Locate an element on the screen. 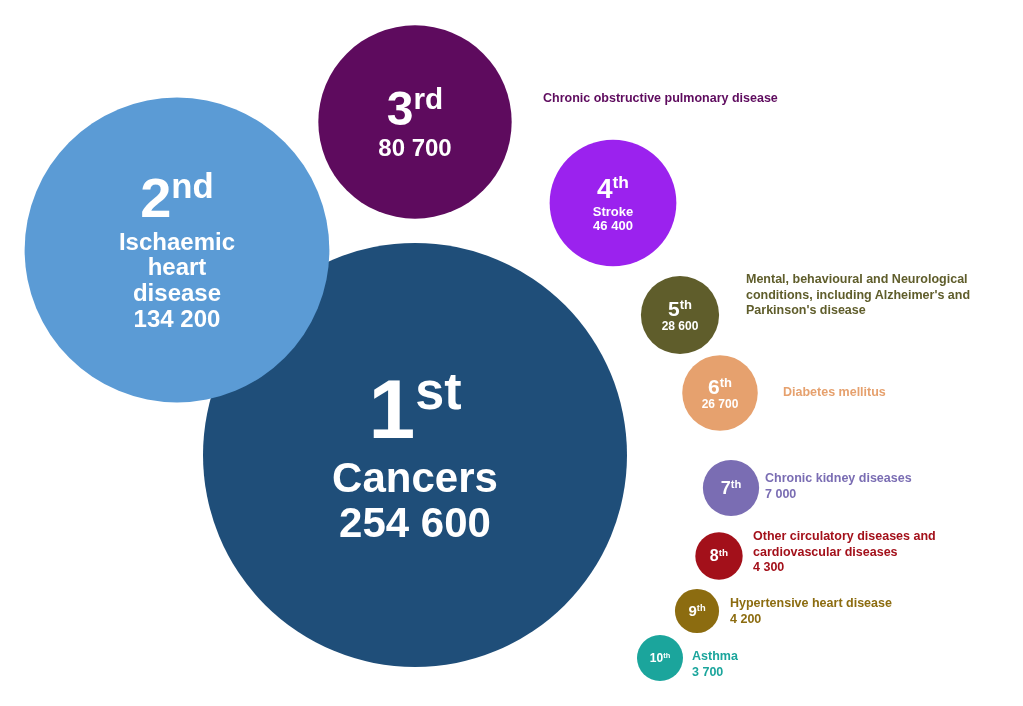  data-label: 80 700 is located at coordinates (415, 148).